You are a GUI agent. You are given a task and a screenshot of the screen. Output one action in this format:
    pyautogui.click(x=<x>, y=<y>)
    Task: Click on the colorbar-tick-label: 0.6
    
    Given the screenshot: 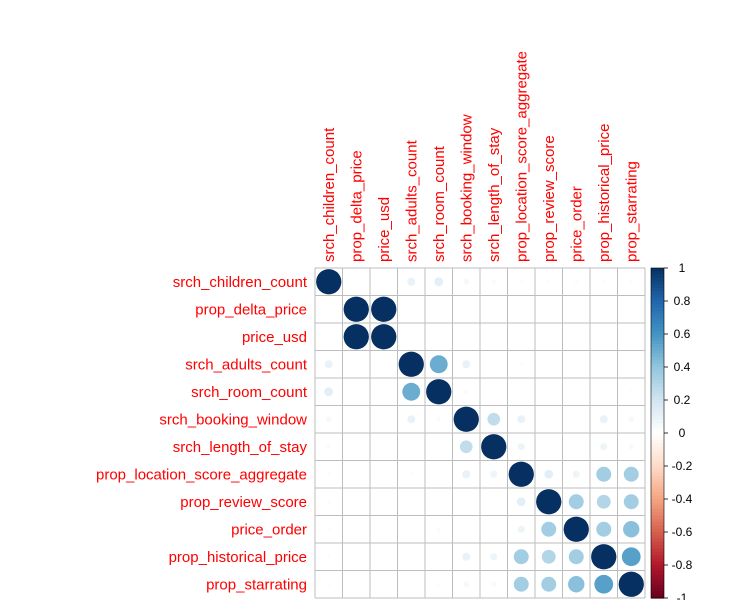 What is the action you would take?
    pyautogui.click(x=682, y=334)
    